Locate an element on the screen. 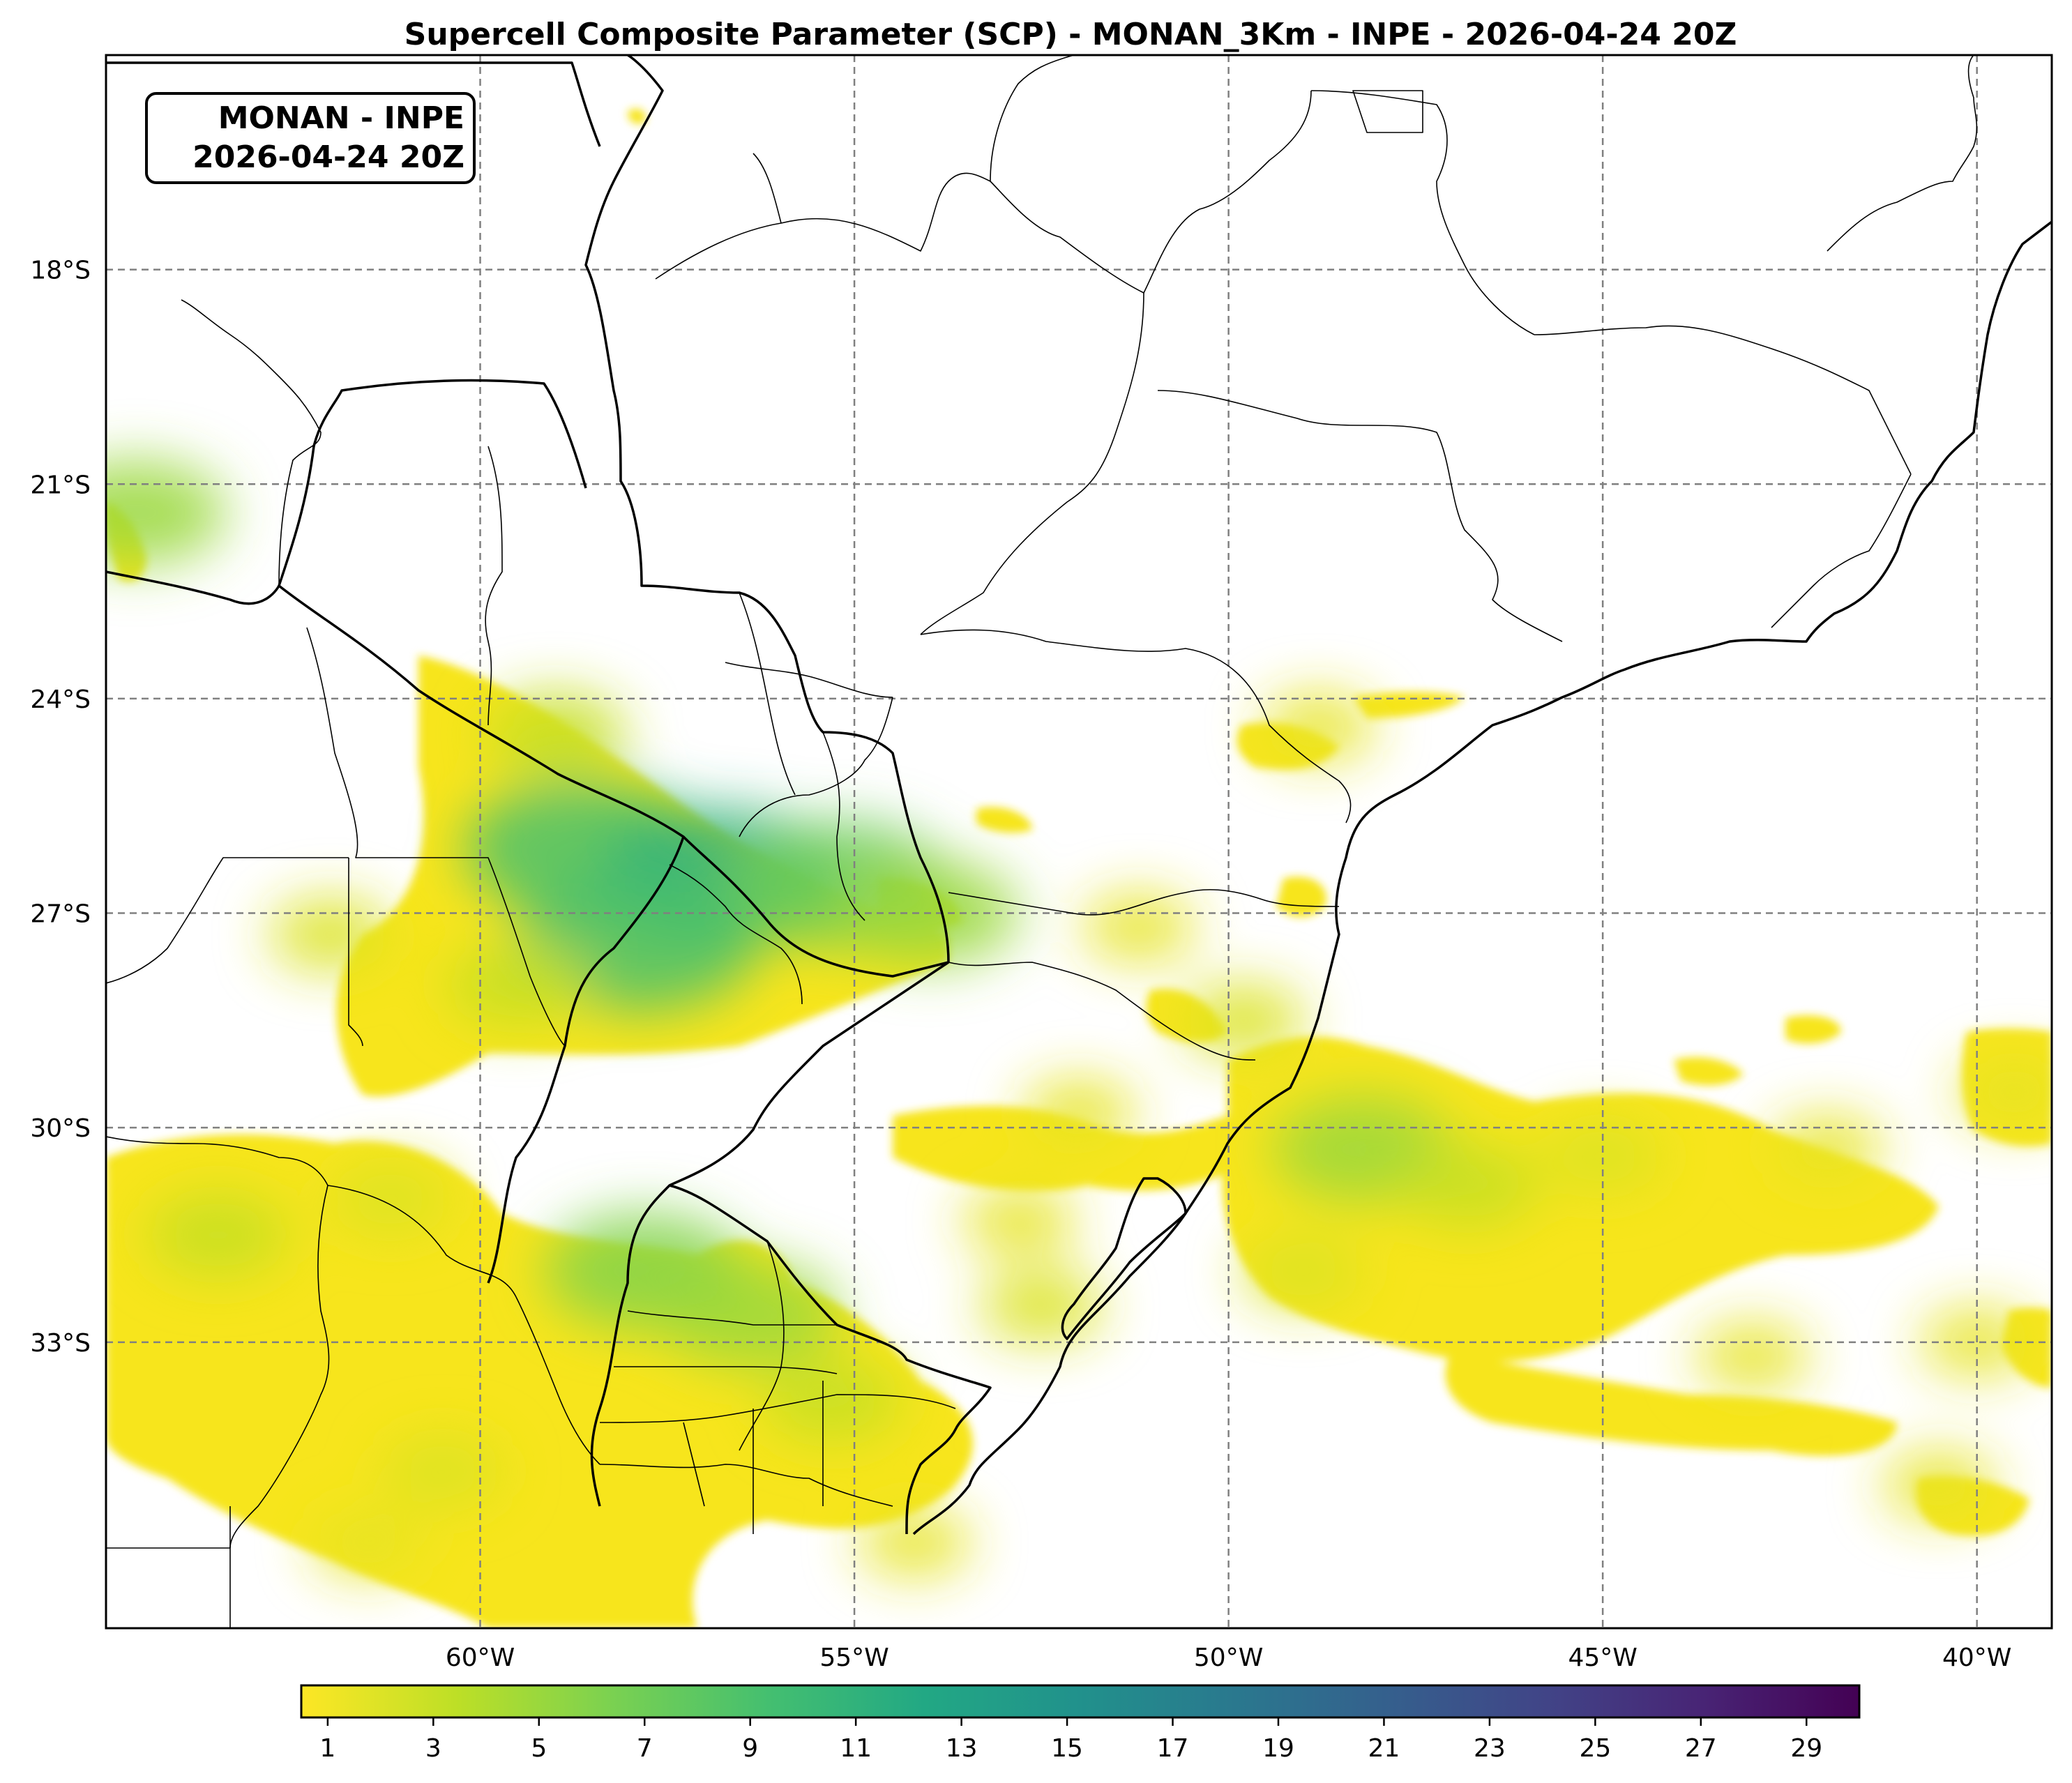  lagoa-dos-patos is located at coordinates (1124, 1258).